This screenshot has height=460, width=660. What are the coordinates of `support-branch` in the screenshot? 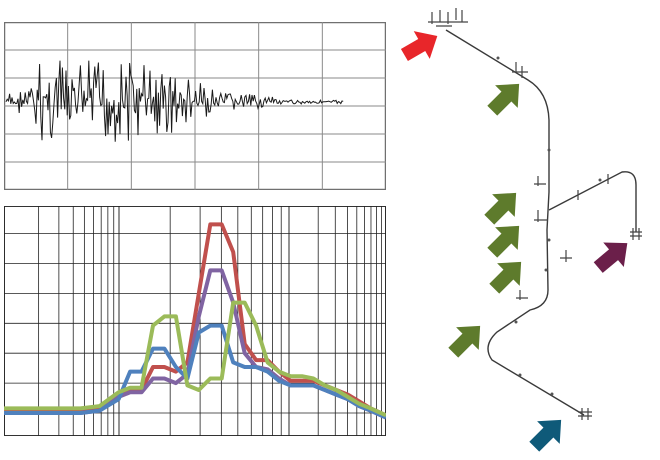 It's located at (593, 187).